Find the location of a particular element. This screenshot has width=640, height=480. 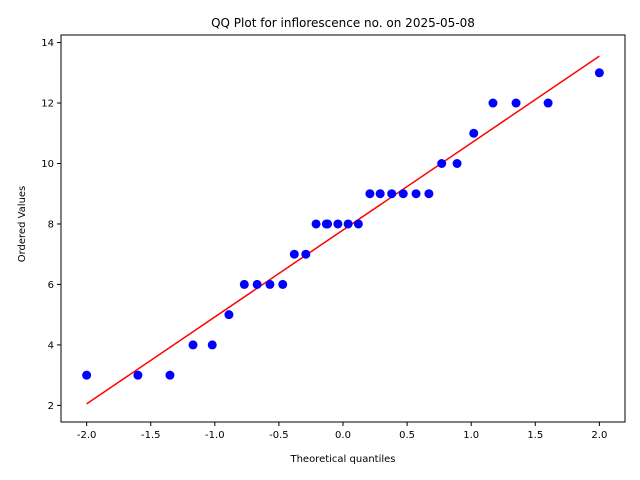

y-axis-title: Ordered Values is located at coordinates (22, 224).